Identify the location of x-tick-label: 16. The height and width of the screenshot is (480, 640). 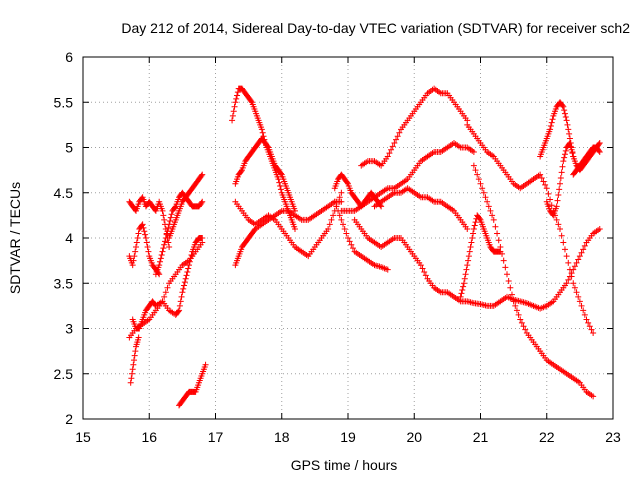
(149, 437).